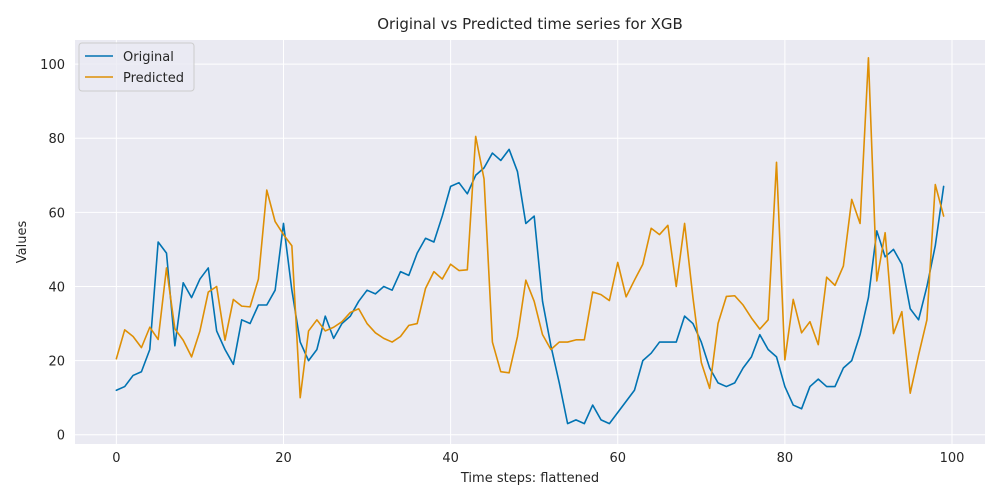  I want to click on x-axis-label: Time steps: flattened, so click(529, 478).